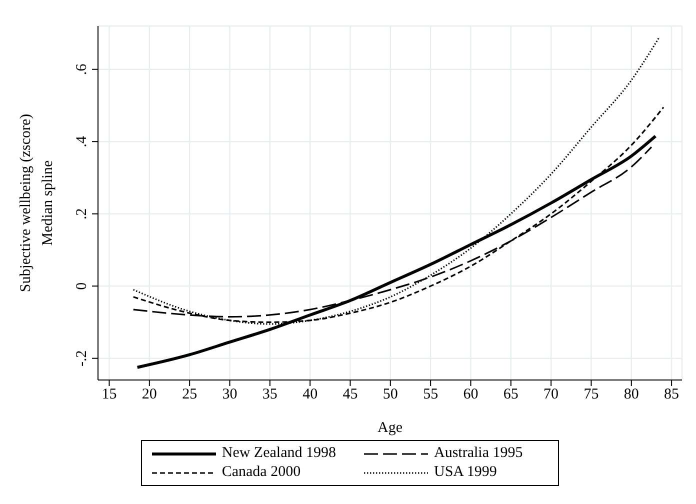 This screenshot has width=696, height=504. What do you see at coordinates (430, 394) in the screenshot?
I see `x-tick-label: 55` at bounding box center [430, 394].